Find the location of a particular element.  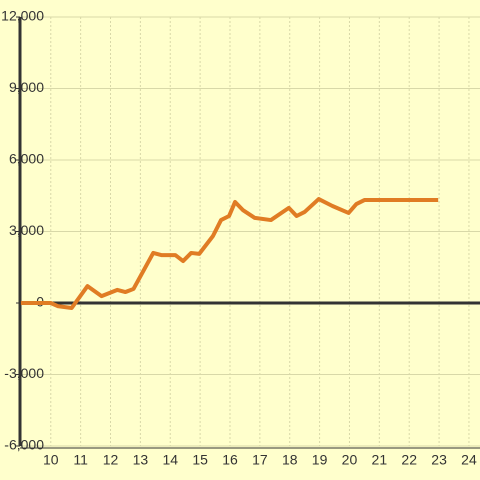

x-tick-label: 22 is located at coordinates (409, 460).